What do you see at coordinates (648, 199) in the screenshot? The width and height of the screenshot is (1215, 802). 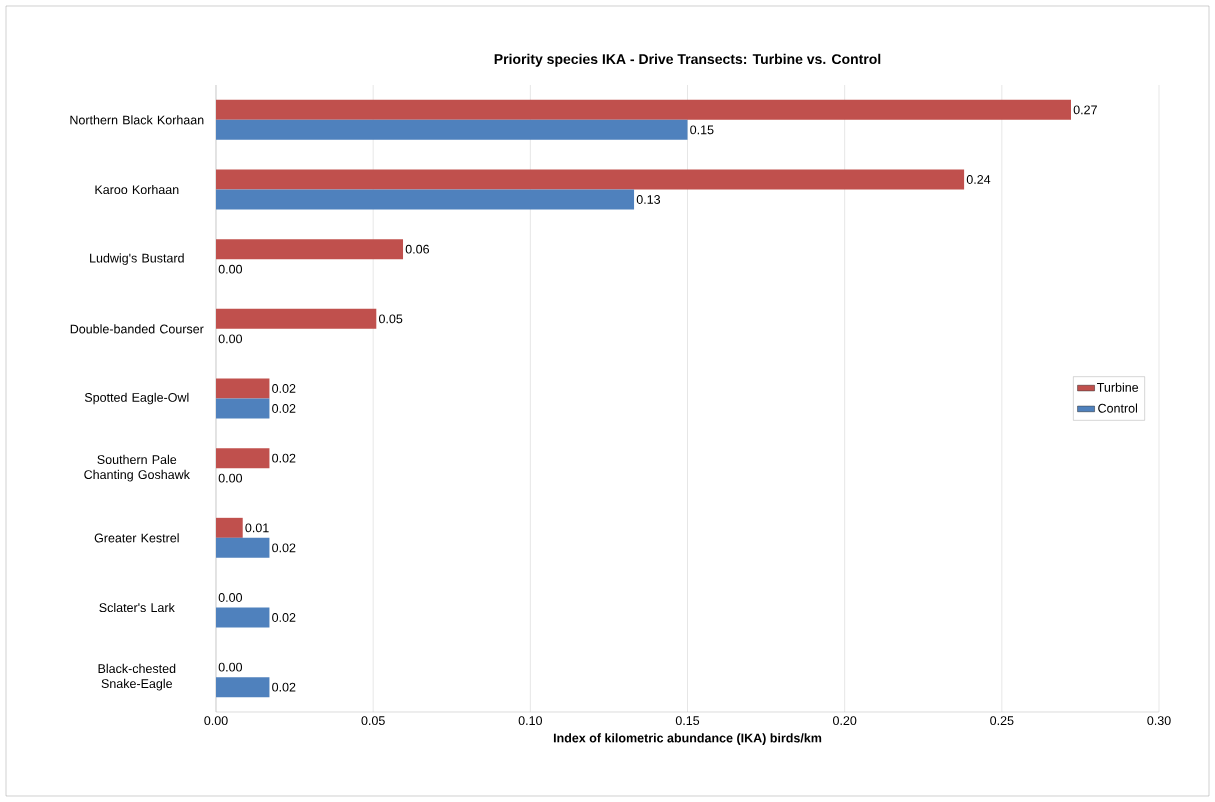 I see `data-label: 0.13` at bounding box center [648, 199].